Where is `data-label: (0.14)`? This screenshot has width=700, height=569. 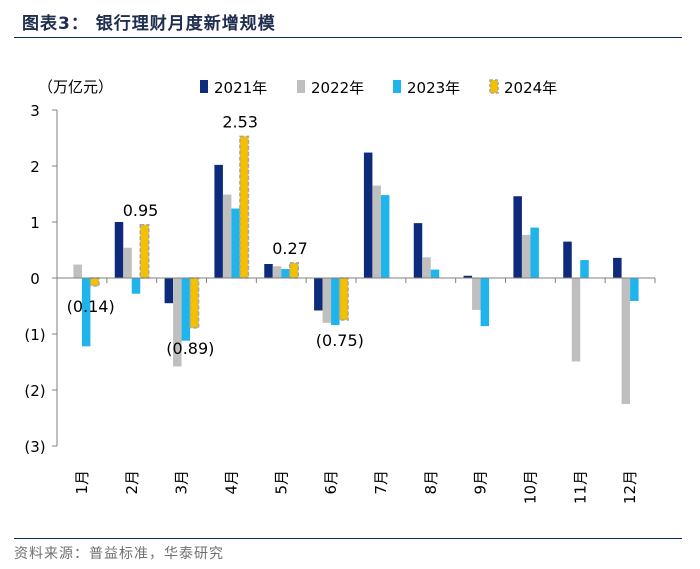 data-label: (0.14) is located at coordinates (91, 306).